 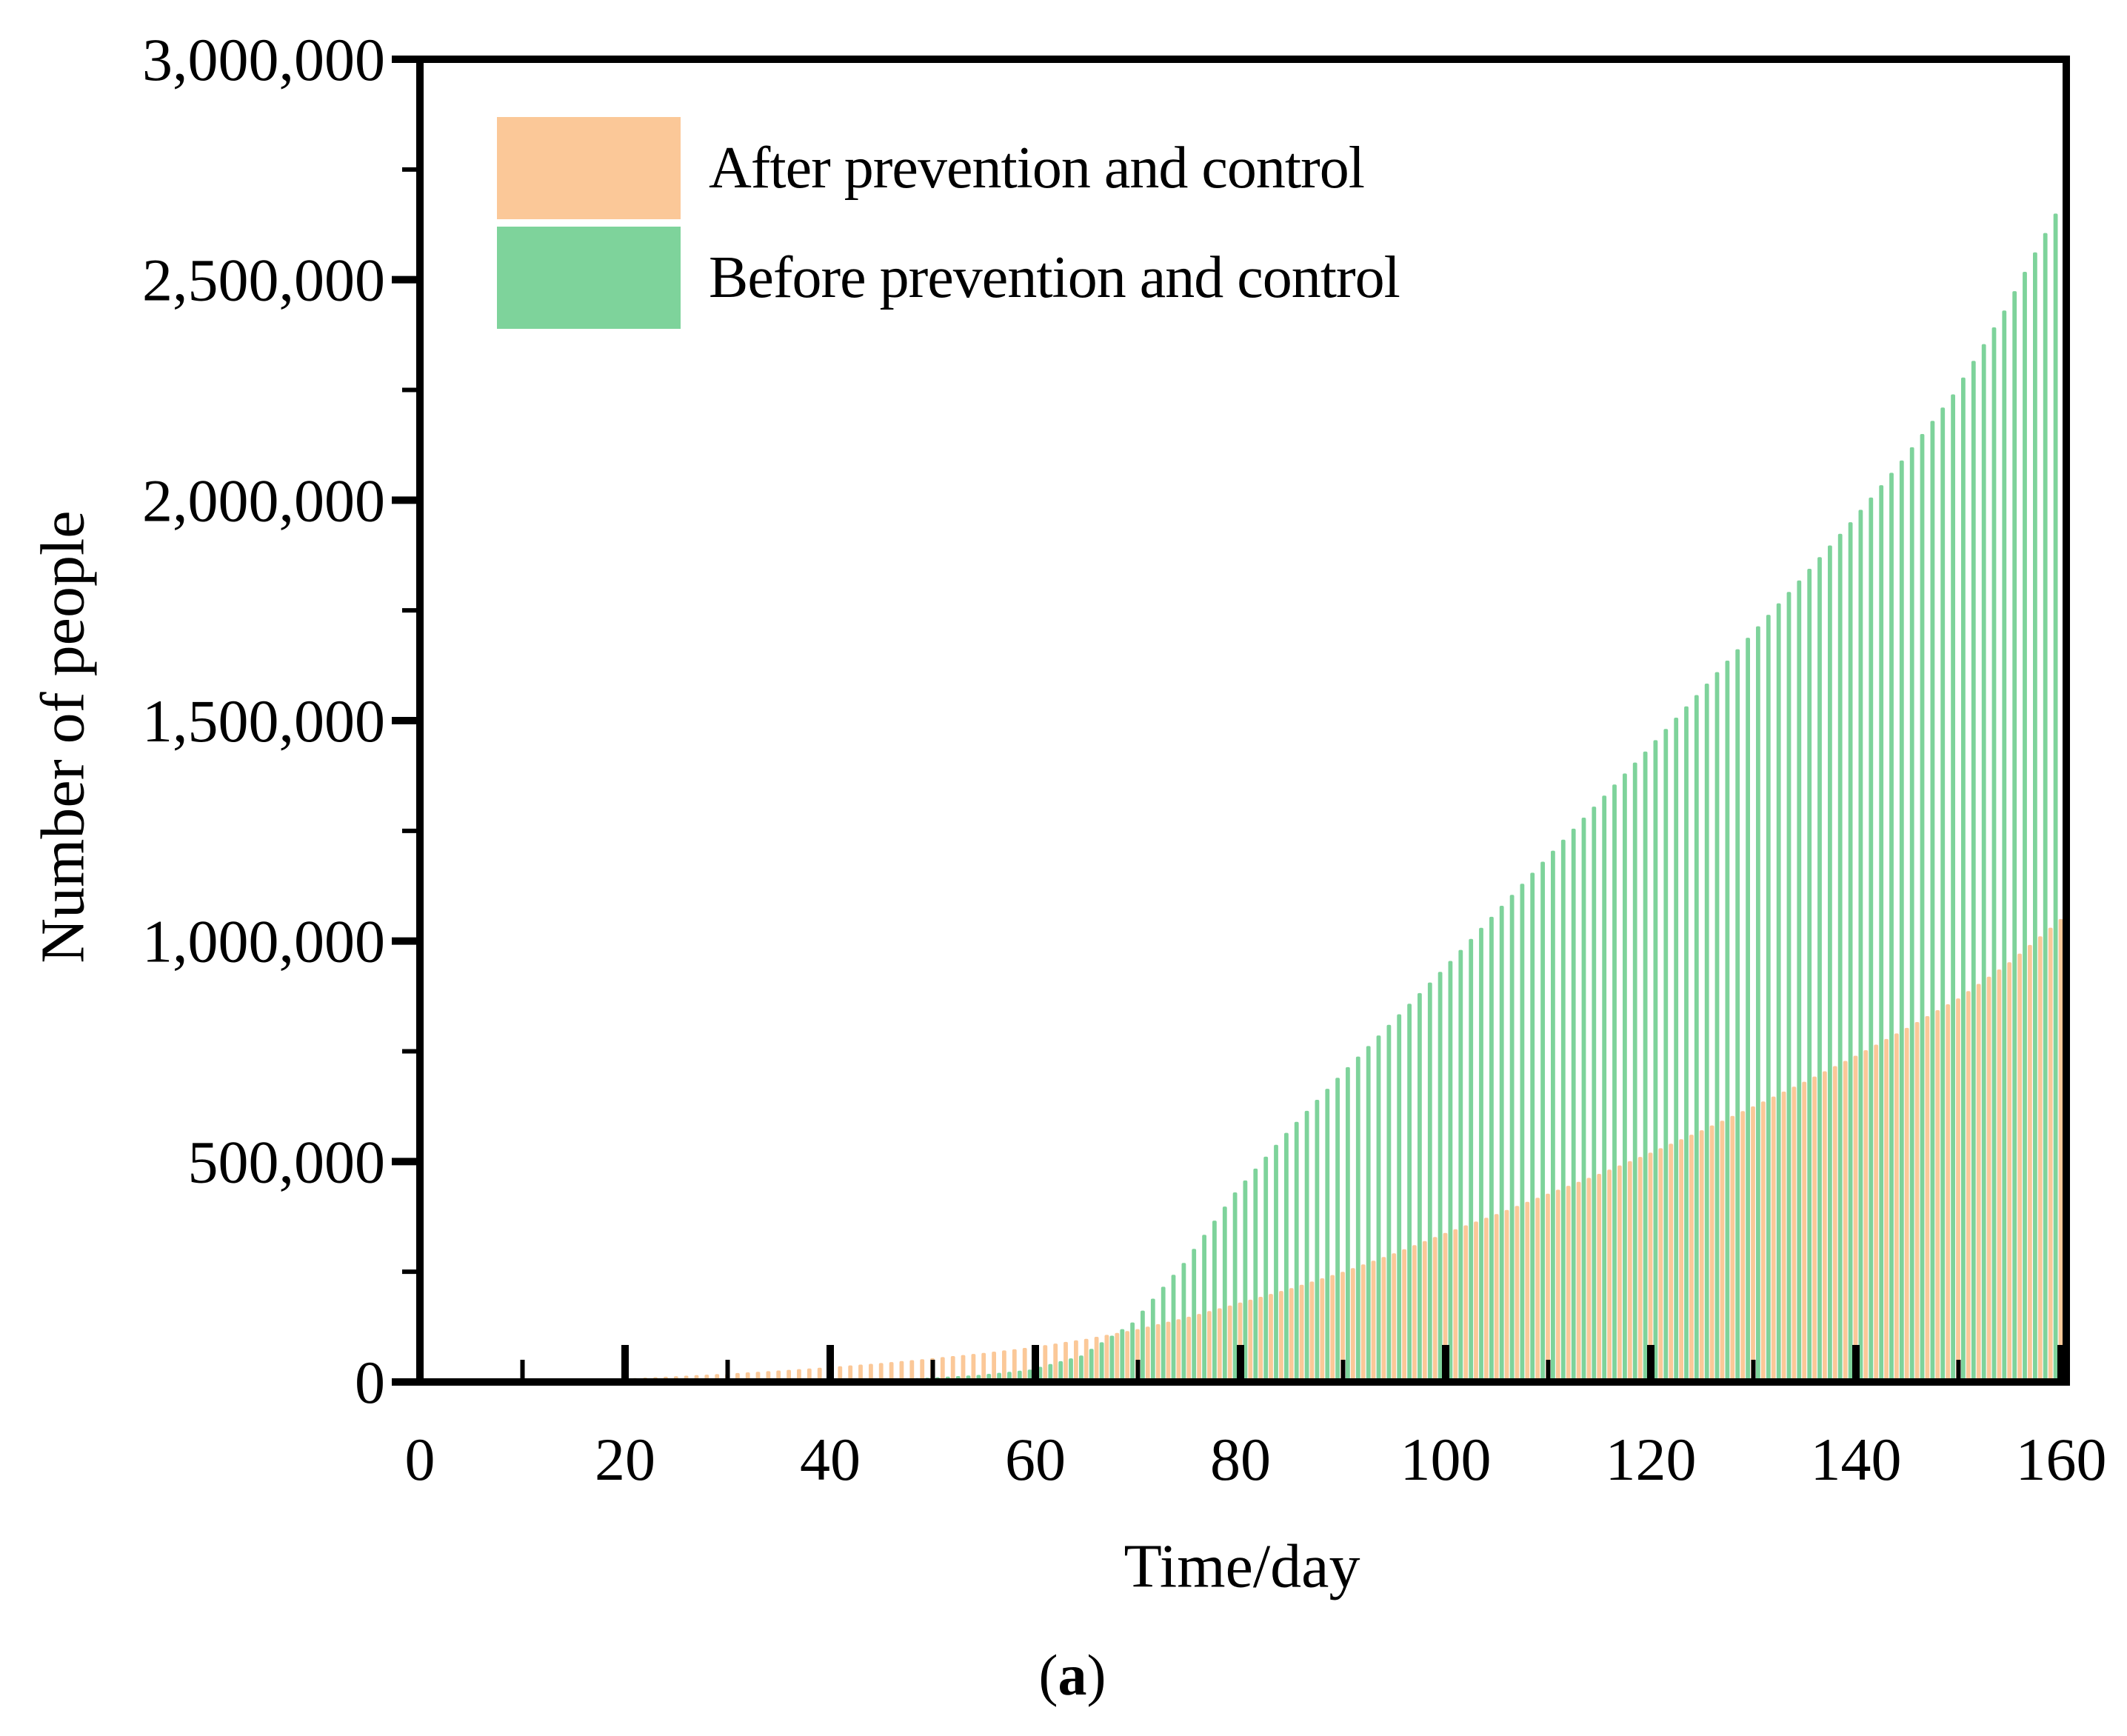 I want to click on y-tick-label: 2,500,000, so click(x=263, y=280).